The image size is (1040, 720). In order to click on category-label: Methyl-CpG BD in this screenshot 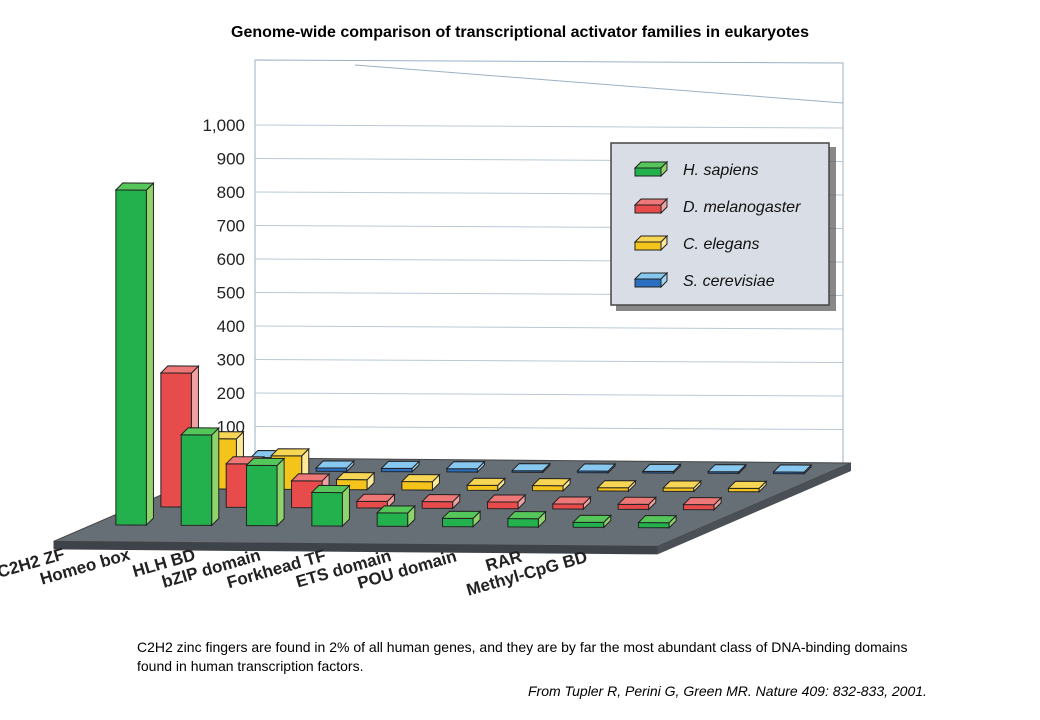, I will do `click(526, 573)`.